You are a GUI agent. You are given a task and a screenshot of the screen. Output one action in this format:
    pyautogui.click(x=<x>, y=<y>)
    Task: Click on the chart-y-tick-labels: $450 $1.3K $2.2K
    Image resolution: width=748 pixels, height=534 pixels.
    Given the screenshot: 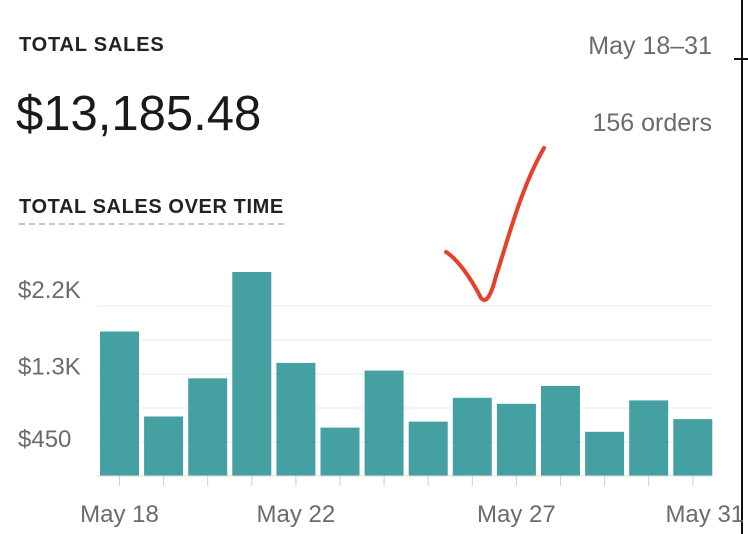 What is the action you would take?
    pyautogui.click(x=49, y=365)
    